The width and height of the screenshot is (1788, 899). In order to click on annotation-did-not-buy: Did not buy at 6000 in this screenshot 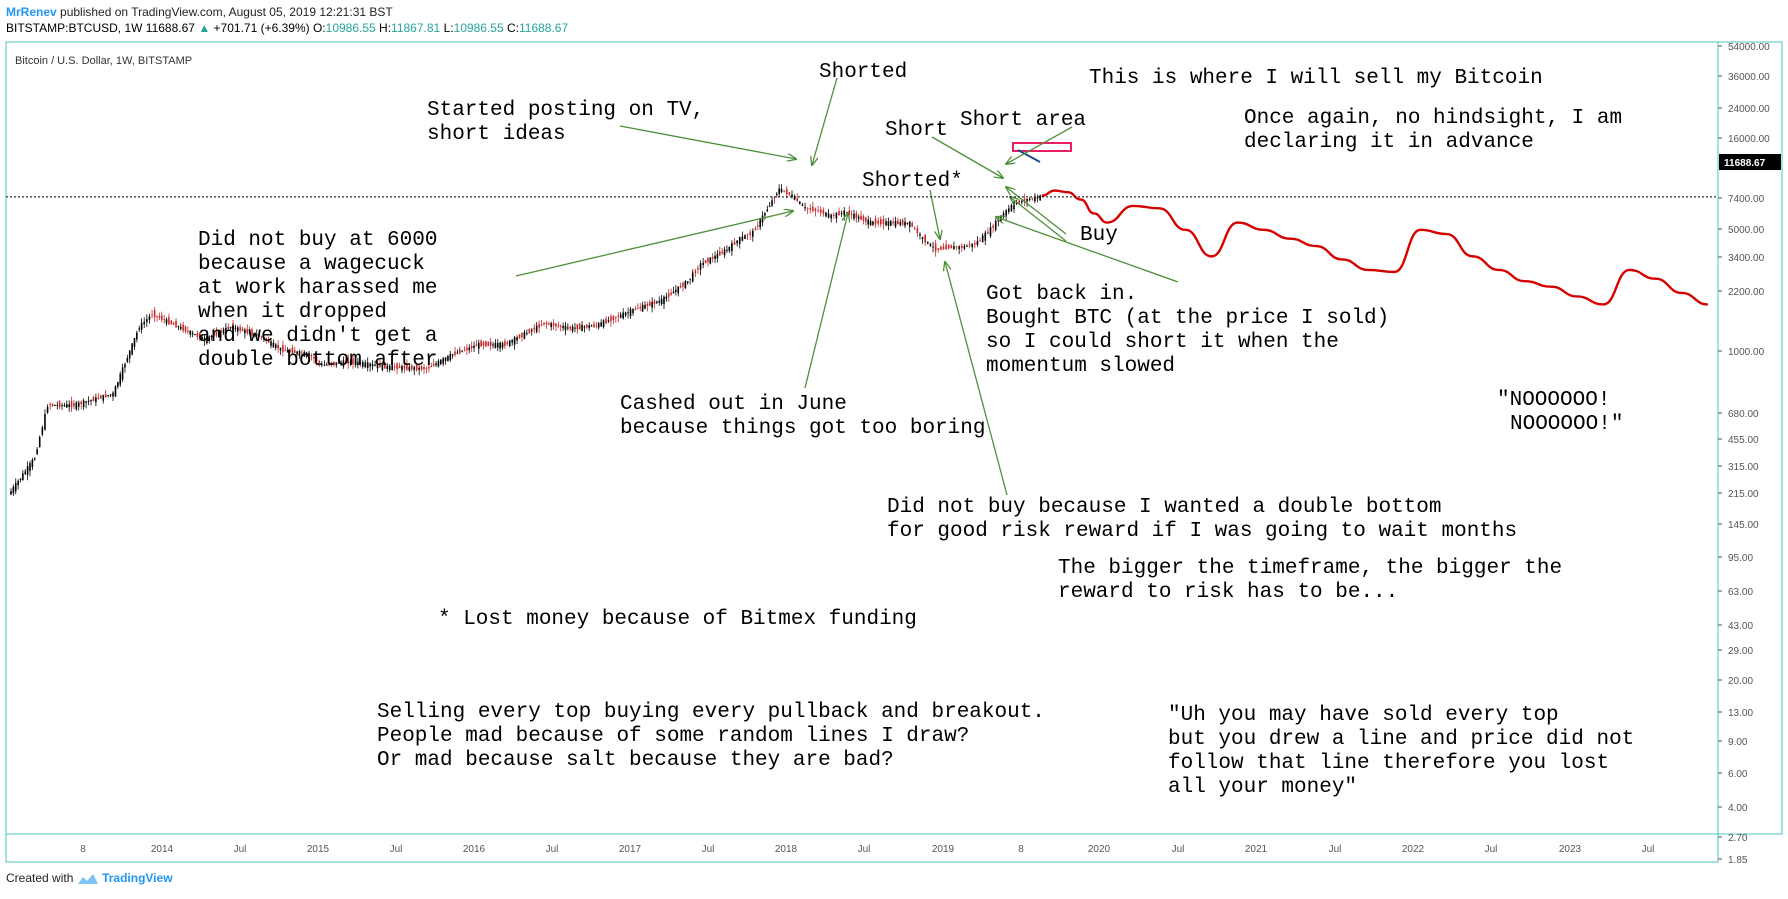, I will do `click(317, 240)`.